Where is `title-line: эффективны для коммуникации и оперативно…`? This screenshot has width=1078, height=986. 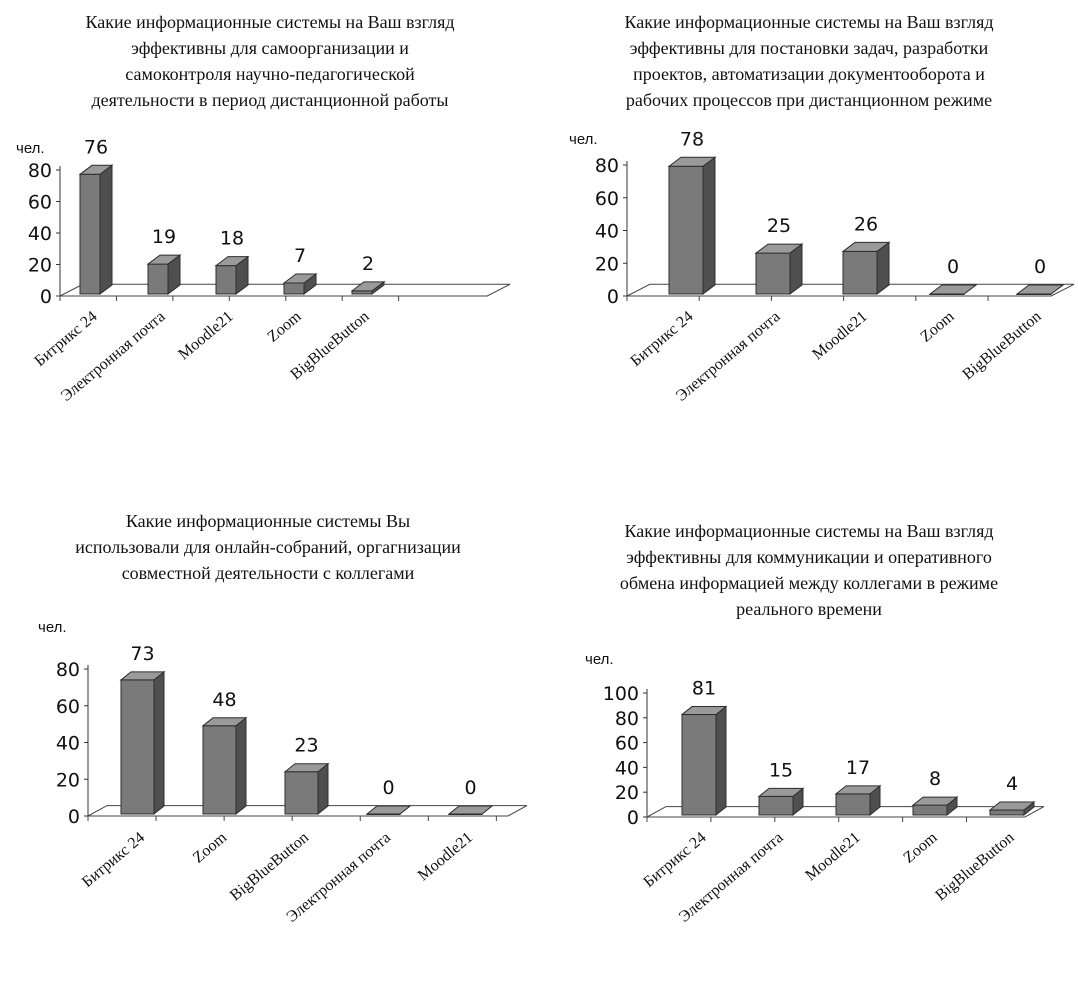
title-line: эффективны для коммуникации и оперативно… is located at coordinates (809, 557).